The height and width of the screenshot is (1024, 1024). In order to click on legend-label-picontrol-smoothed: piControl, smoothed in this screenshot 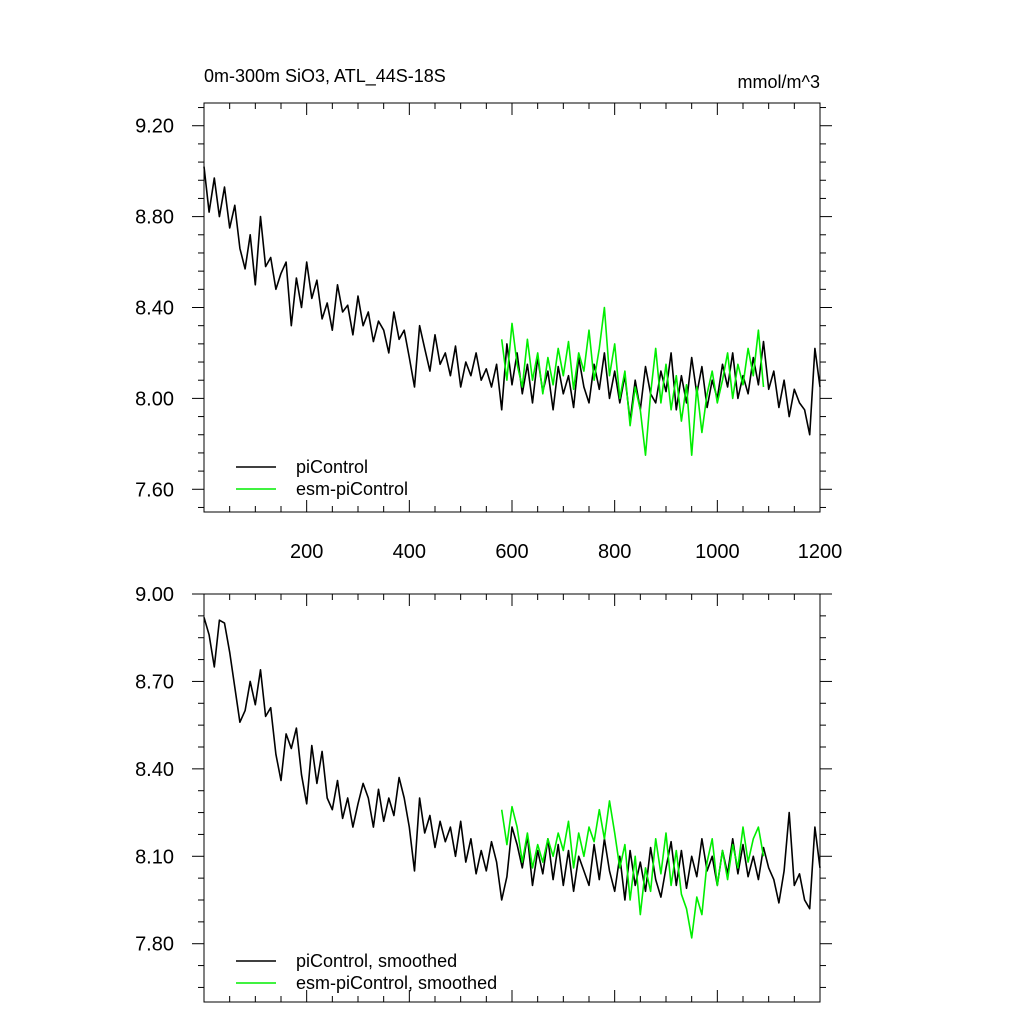, I will do `click(376, 961)`.